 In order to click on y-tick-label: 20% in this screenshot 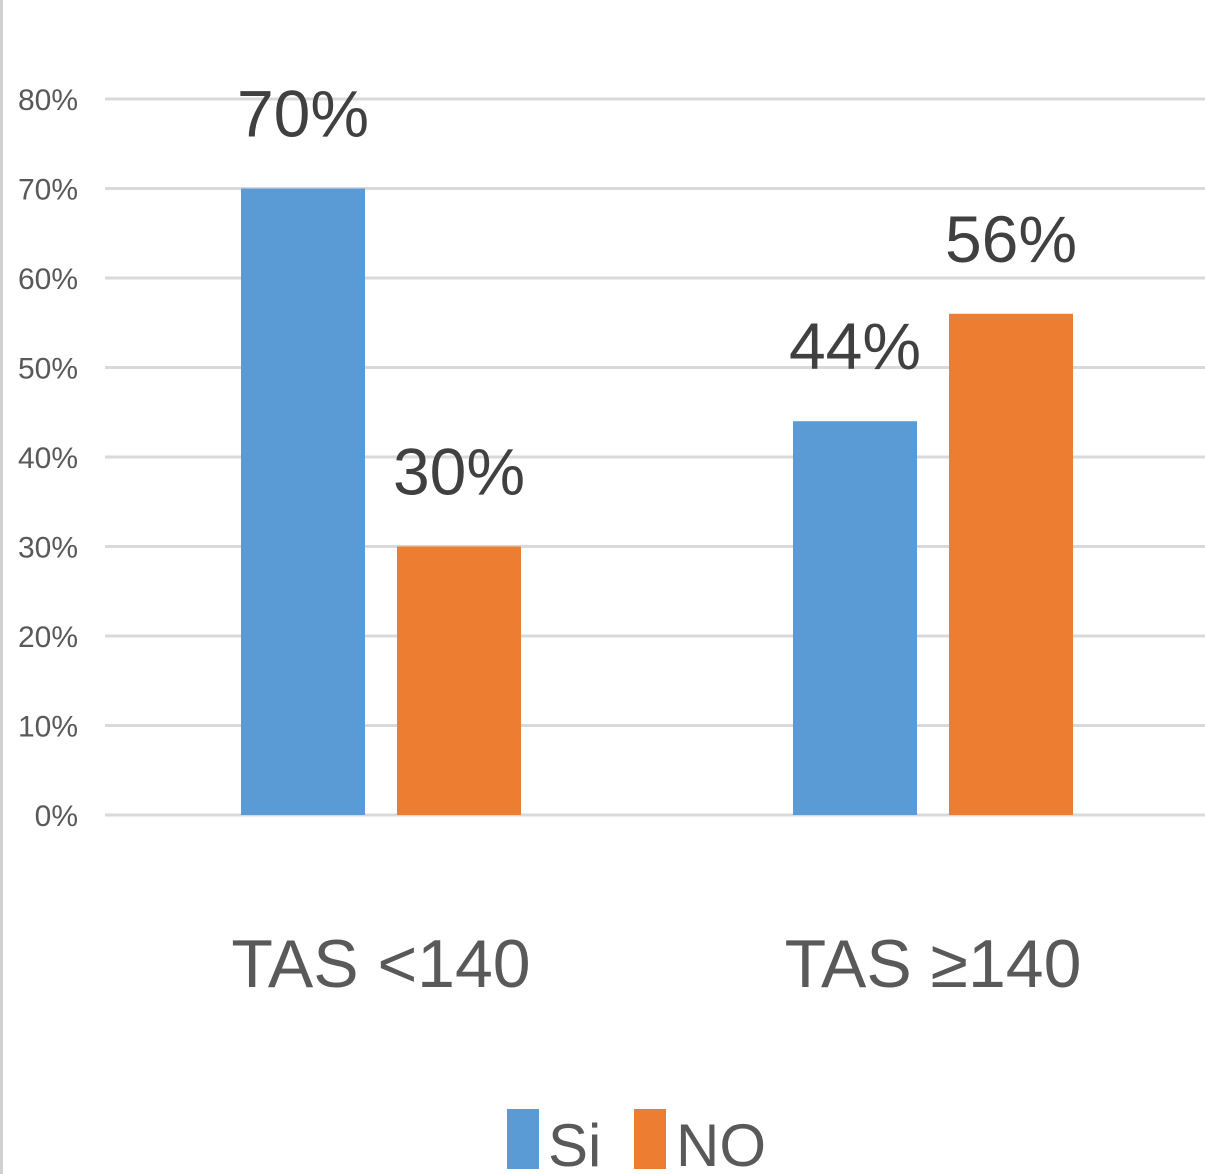, I will do `click(48, 637)`.